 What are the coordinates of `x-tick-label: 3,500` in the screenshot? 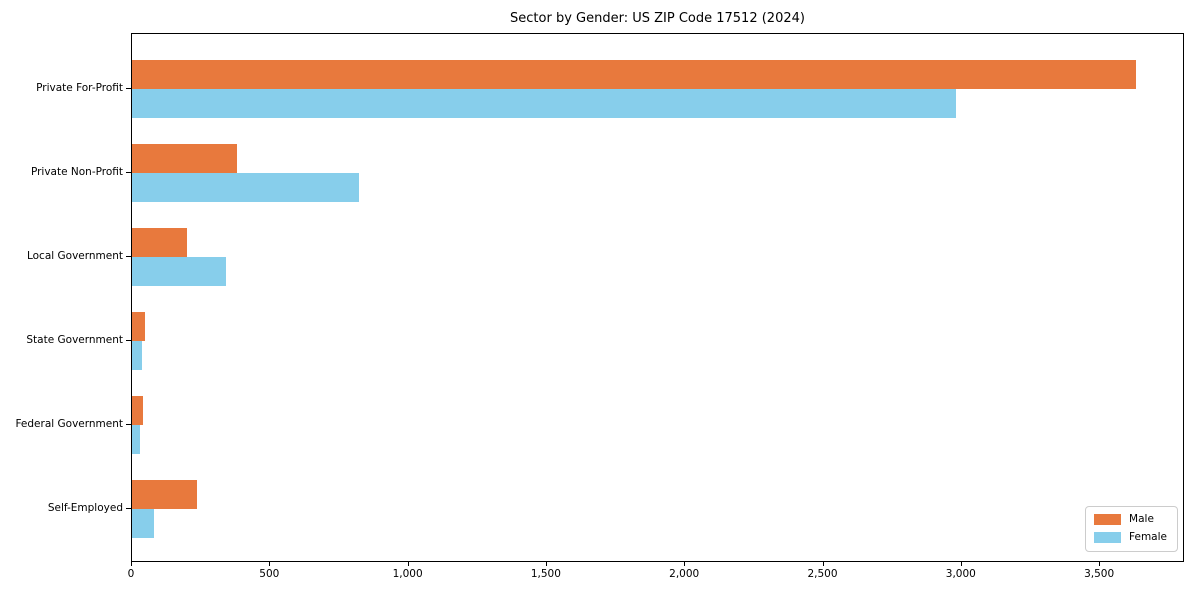 It's located at (1099, 574).